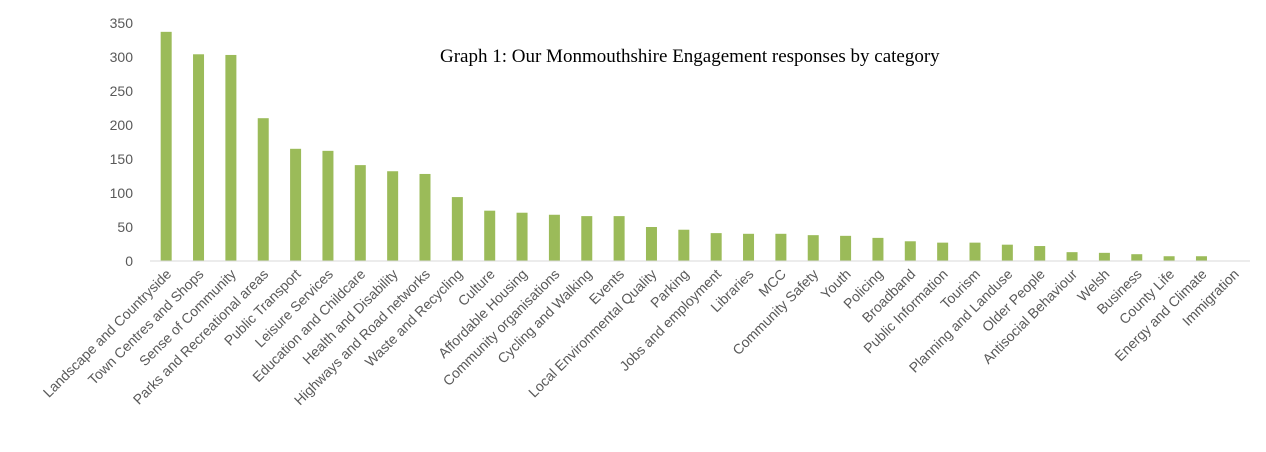 The width and height of the screenshot is (1266, 452). Describe the element at coordinates (122, 23) in the screenshot. I see `y-tick-label: 350` at that location.